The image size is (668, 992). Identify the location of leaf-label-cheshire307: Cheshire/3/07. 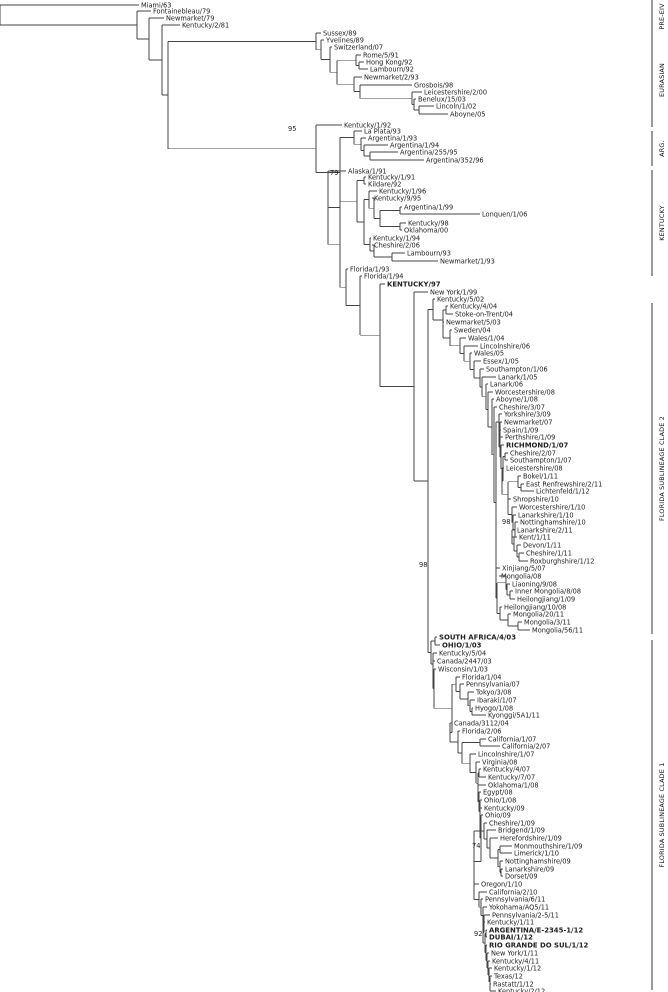
(522, 407).